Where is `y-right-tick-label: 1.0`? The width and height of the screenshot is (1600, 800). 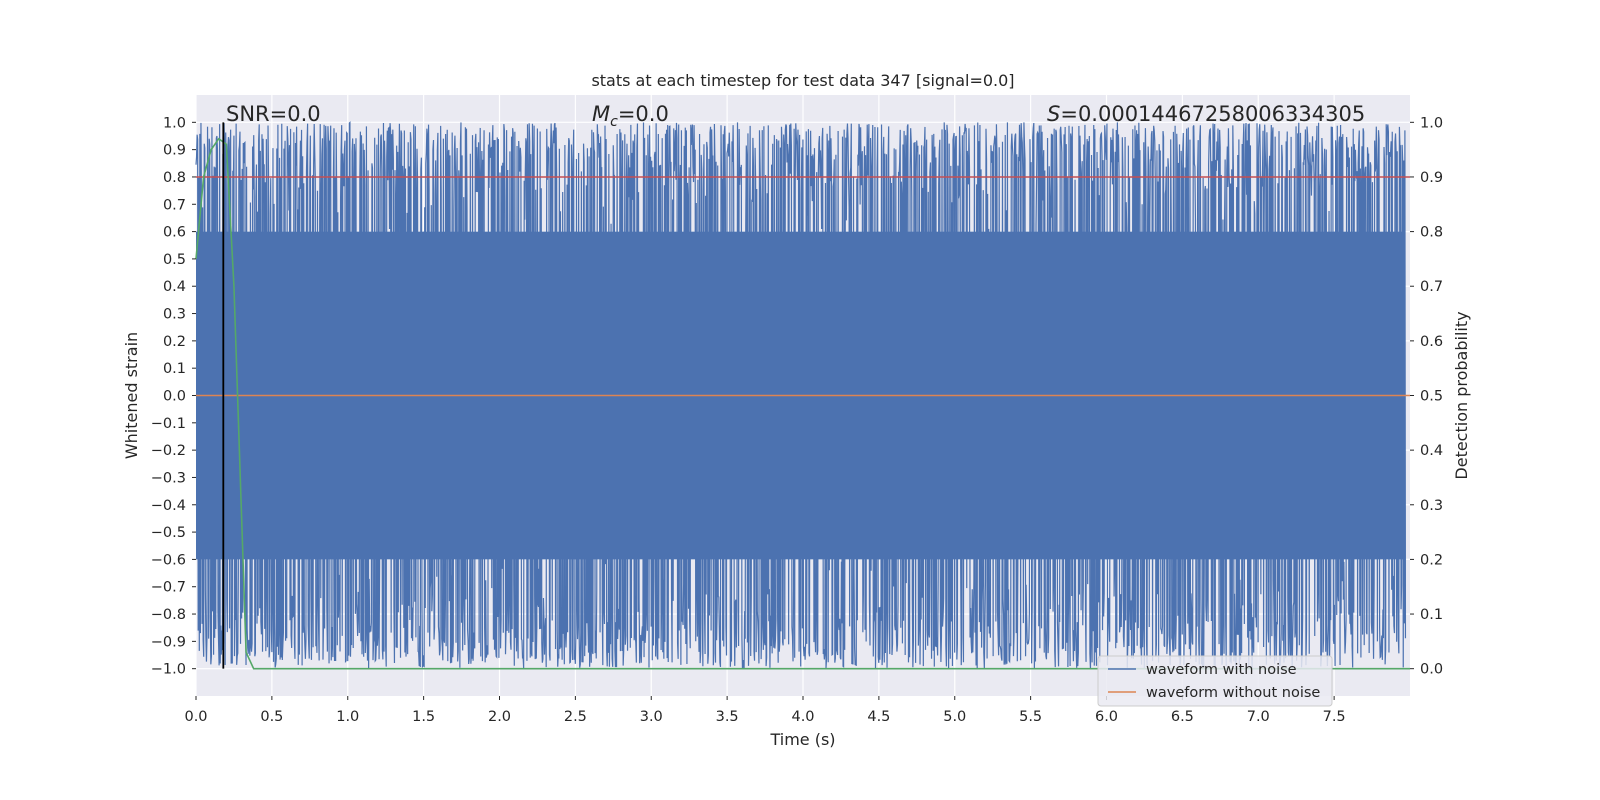 y-right-tick-label: 1.0 is located at coordinates (1431, 123).